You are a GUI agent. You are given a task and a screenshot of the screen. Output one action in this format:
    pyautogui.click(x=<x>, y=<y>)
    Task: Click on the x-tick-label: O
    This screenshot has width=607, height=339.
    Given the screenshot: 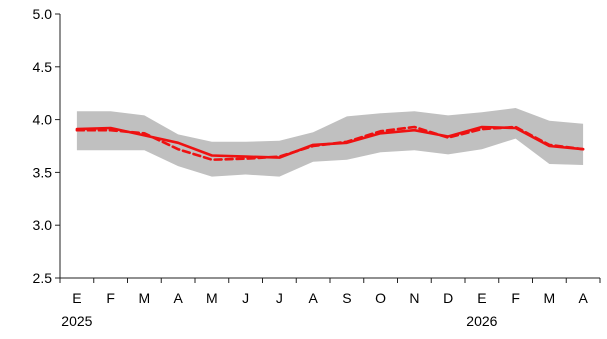 What is the action you would take?
    pyautogui.click(x=380, y=298)
    